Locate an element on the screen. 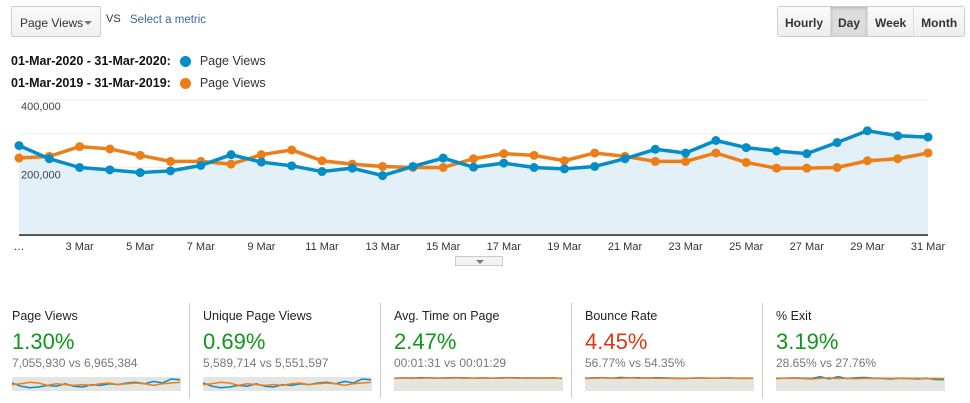  period-month-button: Month is located at coordinates (939, 21).